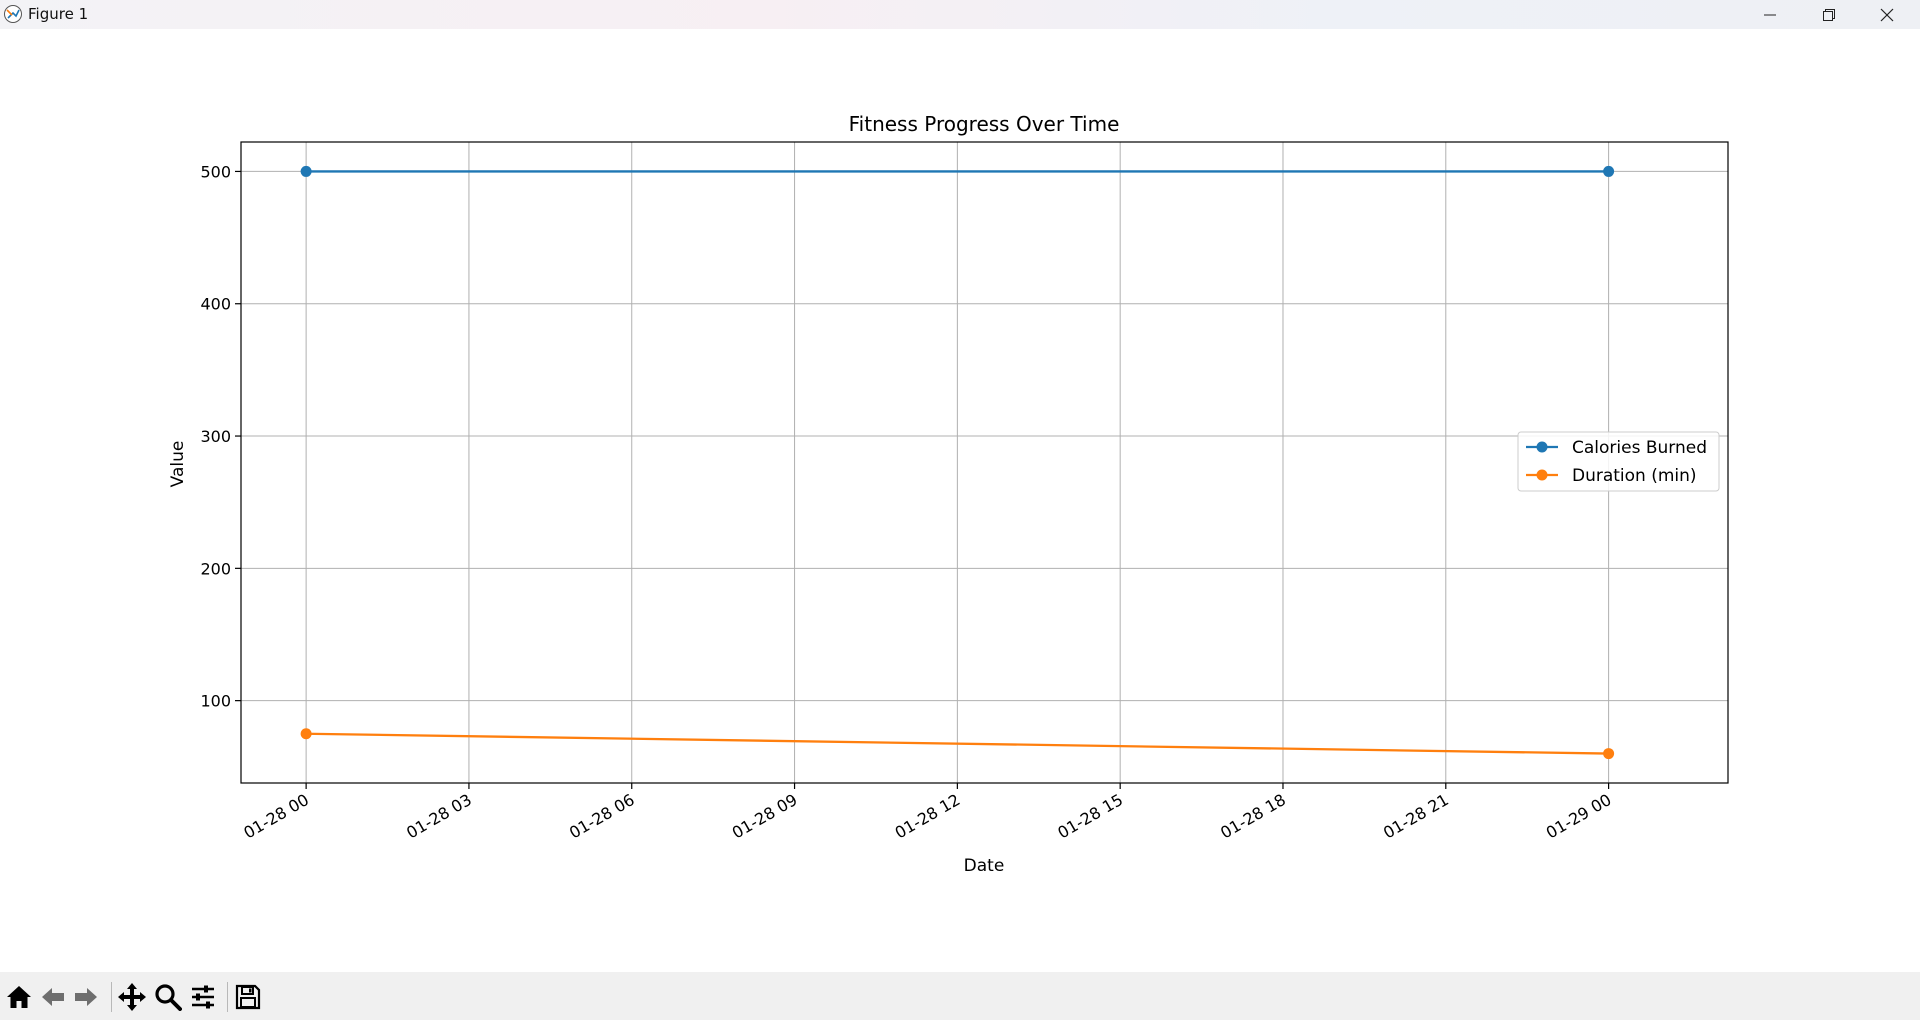 Image resolution: width=1920 pixels, height=1020 pixels. I want to click on configure-subplots-button, so click(203, 997).